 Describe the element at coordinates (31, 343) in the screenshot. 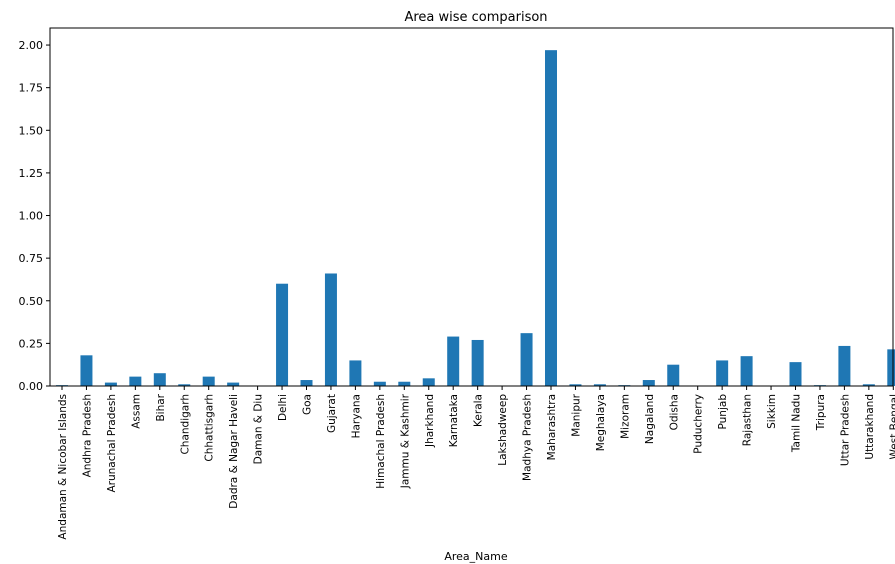

I see `y-tick-label: 0.25` at that location.